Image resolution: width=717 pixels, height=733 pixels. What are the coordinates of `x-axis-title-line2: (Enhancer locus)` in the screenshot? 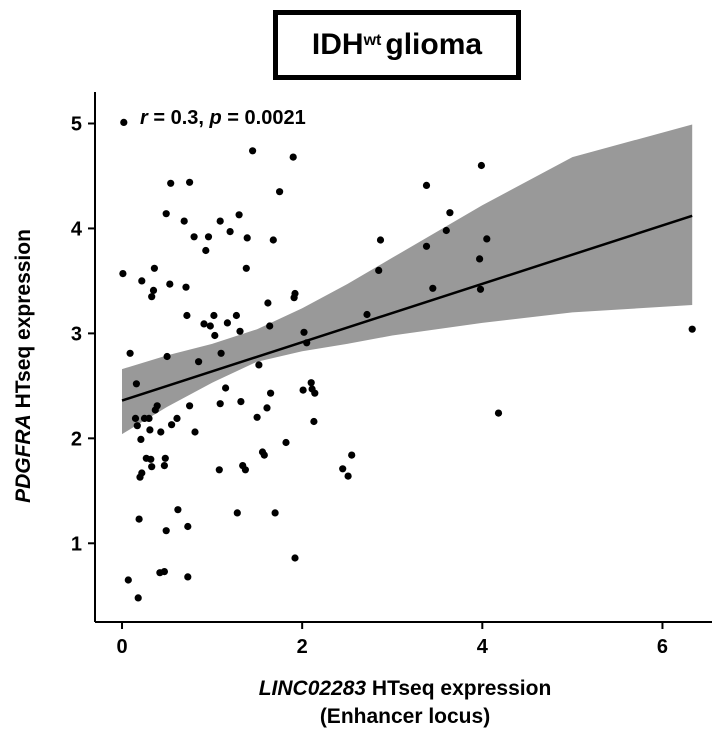 It's located at (405, 716).